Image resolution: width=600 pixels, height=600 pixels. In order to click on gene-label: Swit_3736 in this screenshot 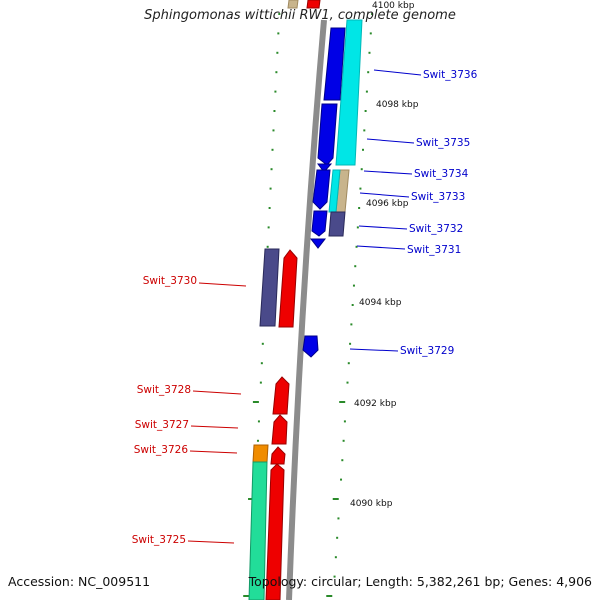, I will do `click(450, 75)`.